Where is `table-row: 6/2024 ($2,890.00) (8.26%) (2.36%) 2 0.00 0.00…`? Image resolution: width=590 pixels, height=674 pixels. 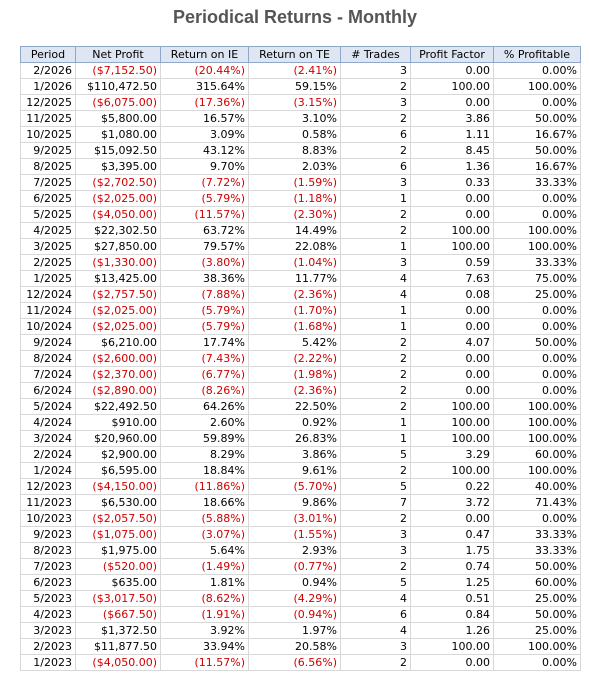
table-row: 6/2024 ($2,890.00) (8.26%) (2.36%) 2 0.00 0.00… is located at coordinates (300, 390).